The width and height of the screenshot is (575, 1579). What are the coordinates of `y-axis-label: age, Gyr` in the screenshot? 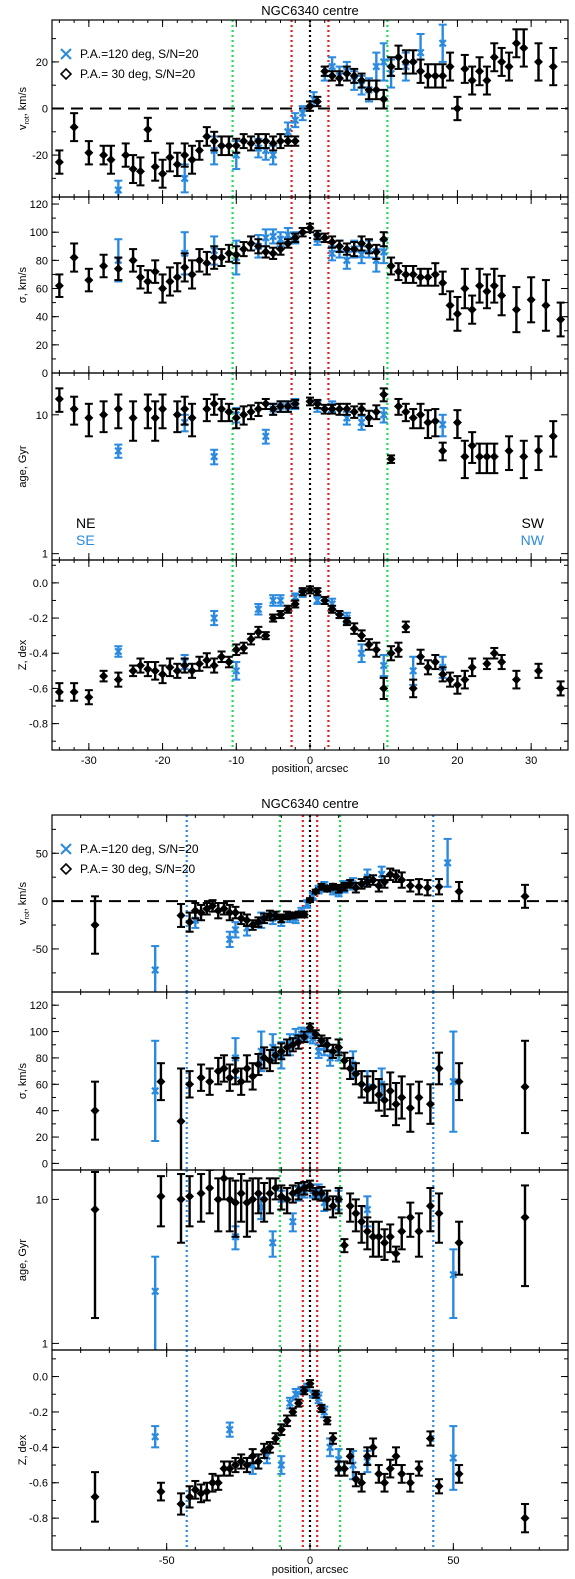 It's located at (23, 1260).